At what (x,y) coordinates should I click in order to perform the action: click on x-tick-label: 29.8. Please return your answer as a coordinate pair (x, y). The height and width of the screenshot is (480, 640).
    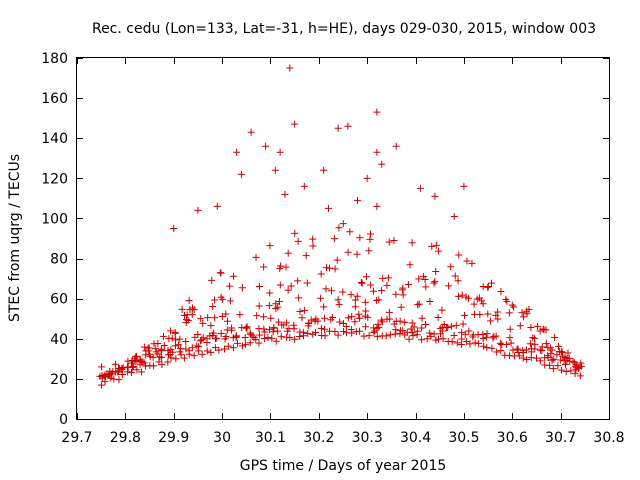
    Looking at the image, I should click on (125, 438).